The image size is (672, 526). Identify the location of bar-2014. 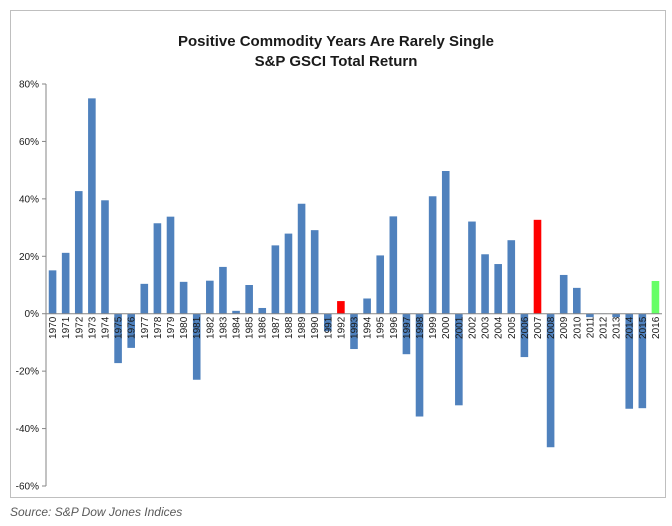
(629, 361).